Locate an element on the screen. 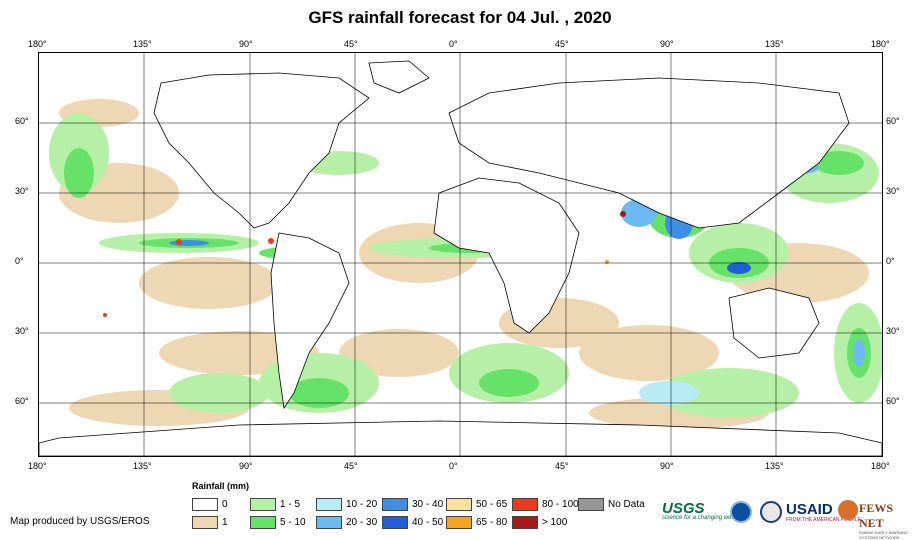 The width and height of the screenshot is (920, 540). antarctica-shape is located at coordinates (460, 438).